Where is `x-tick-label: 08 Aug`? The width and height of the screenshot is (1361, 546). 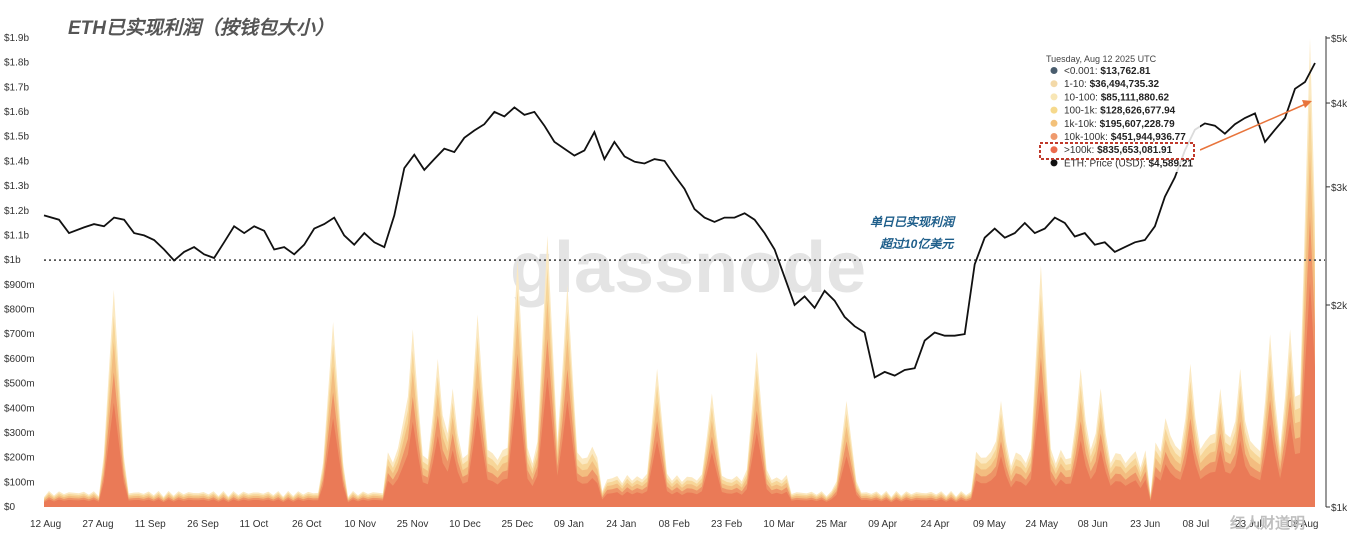 x-tick-label: 08 Aug is located at coordinates (1302, 524).